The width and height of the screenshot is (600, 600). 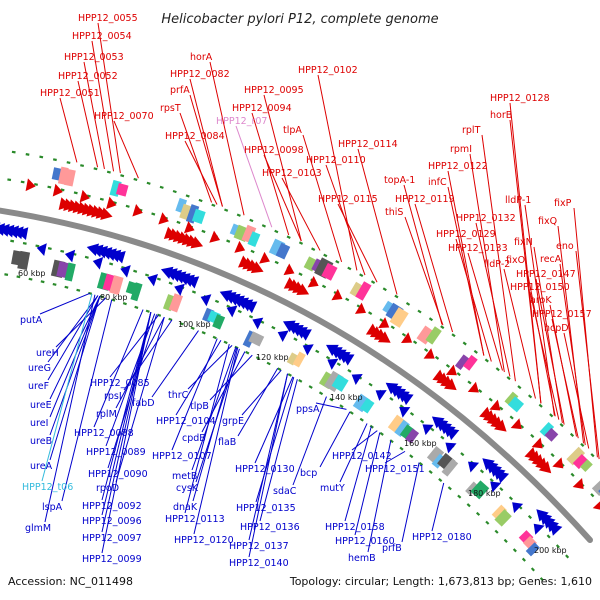 I want to click on map-title: Helicobacter pylori P12, complete genome, so click(x=299, y=19).